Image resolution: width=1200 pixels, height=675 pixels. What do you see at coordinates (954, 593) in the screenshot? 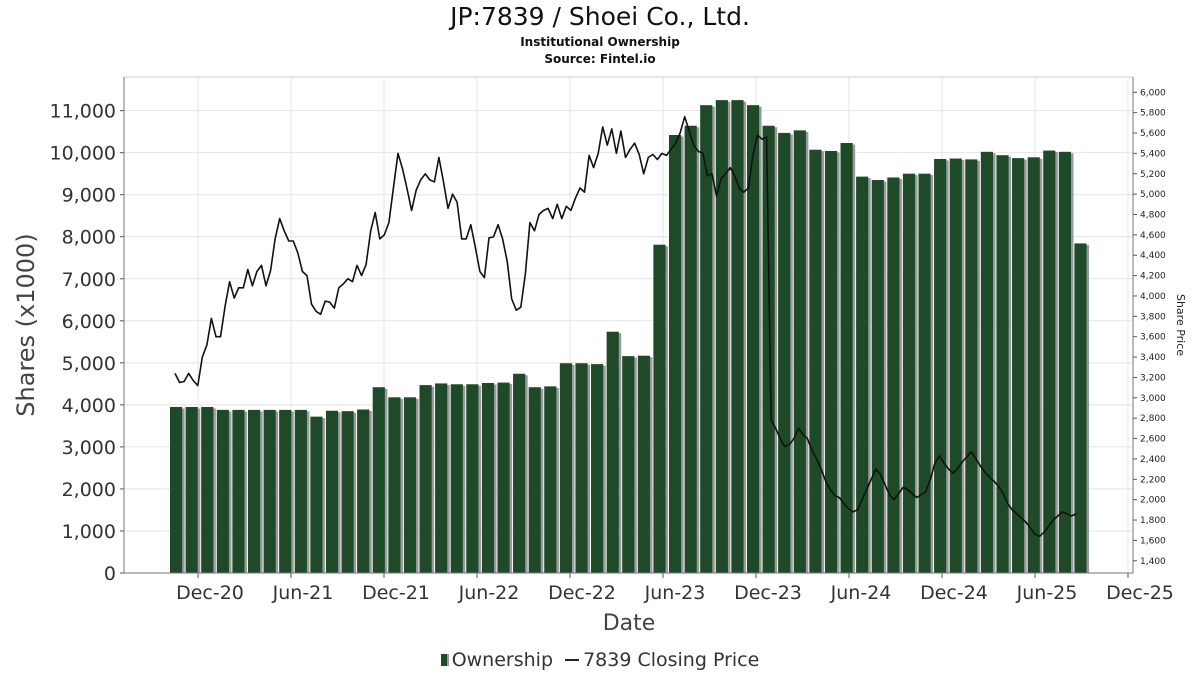
I see `x-tick-label: Dec-24` at bounding box center [954, 593].